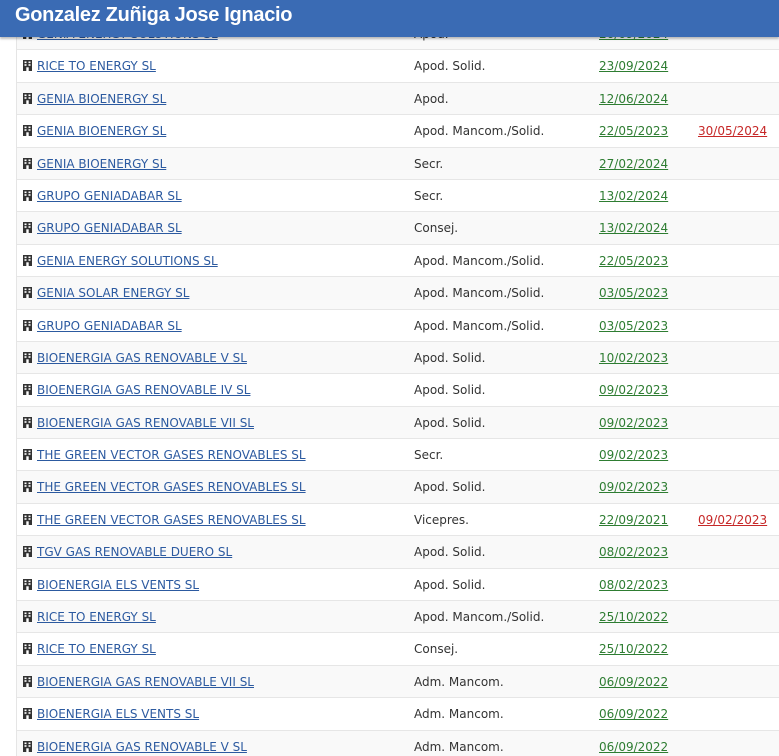  I want to click on date-cell: 12/06/2024, so click(633, 99).